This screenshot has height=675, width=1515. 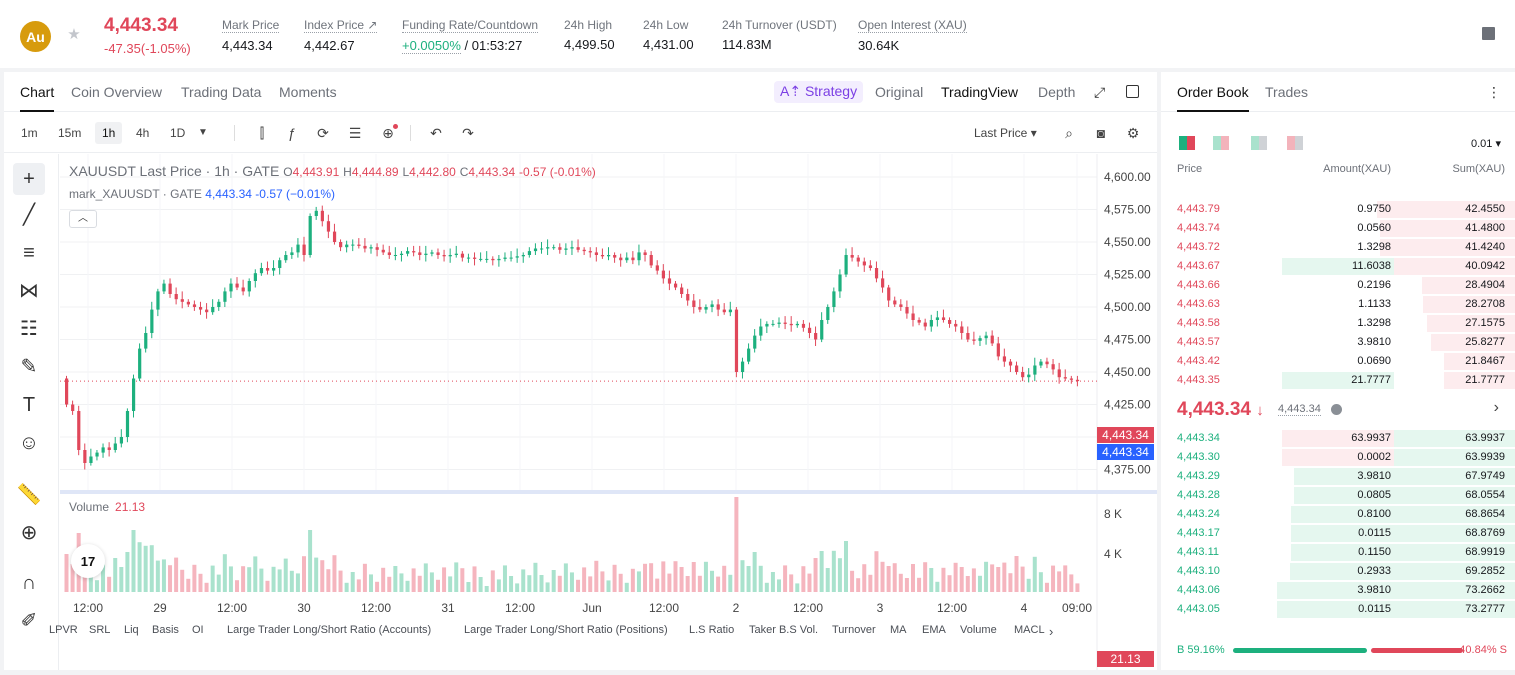 I want to click on indicator-lt-accounts: Large Trader Long/Short Ratio (Accounts), so click(x=329, y=630).